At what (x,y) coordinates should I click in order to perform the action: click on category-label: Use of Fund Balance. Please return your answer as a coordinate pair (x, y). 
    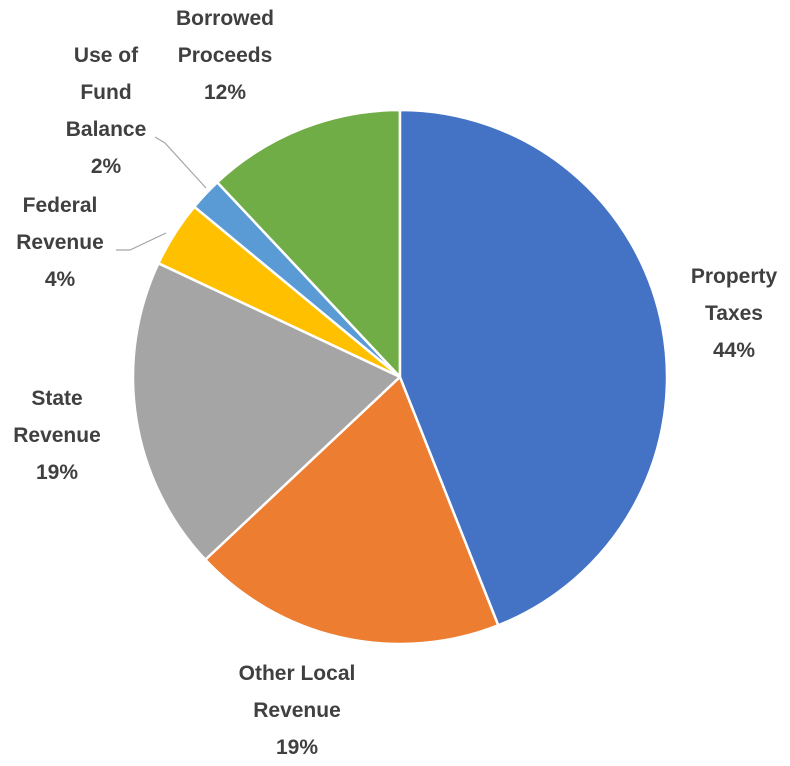
    Looking at the image, I should click on (106, 92).